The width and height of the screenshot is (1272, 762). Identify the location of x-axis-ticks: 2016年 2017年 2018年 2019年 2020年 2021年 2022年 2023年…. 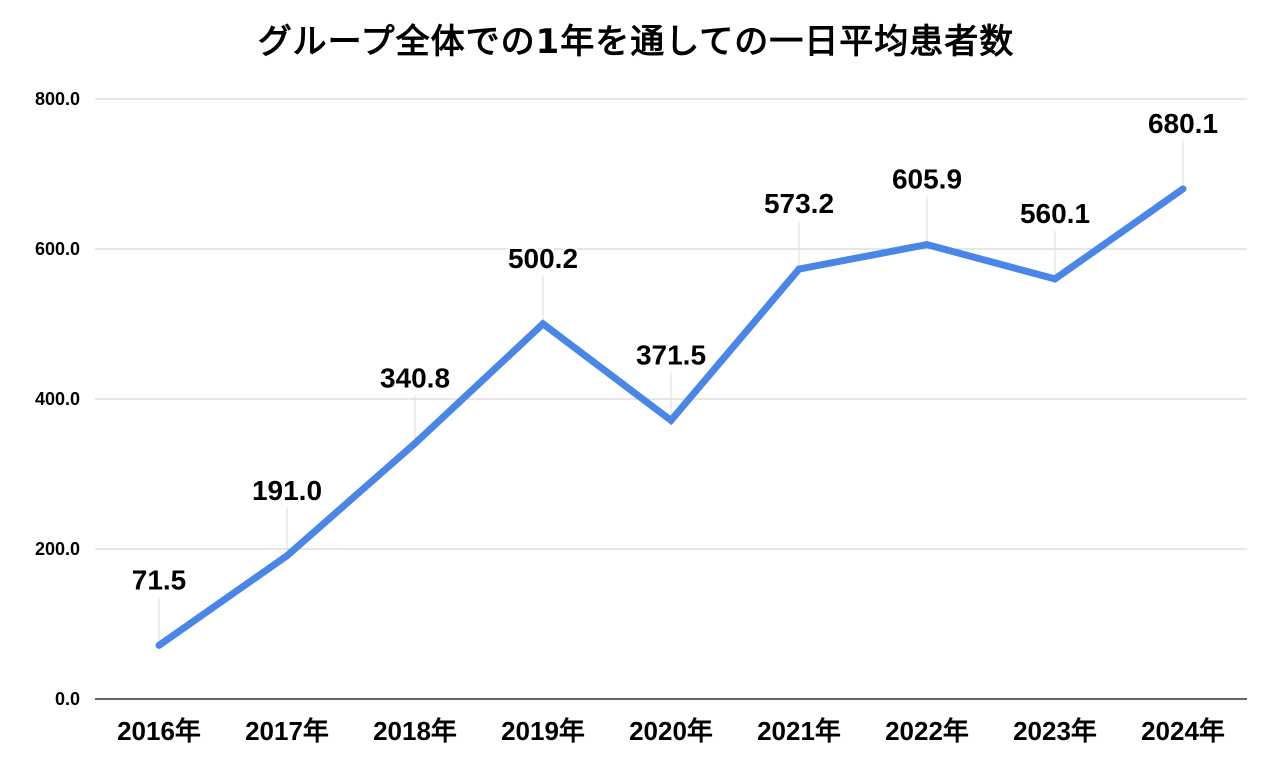
(671, 731).